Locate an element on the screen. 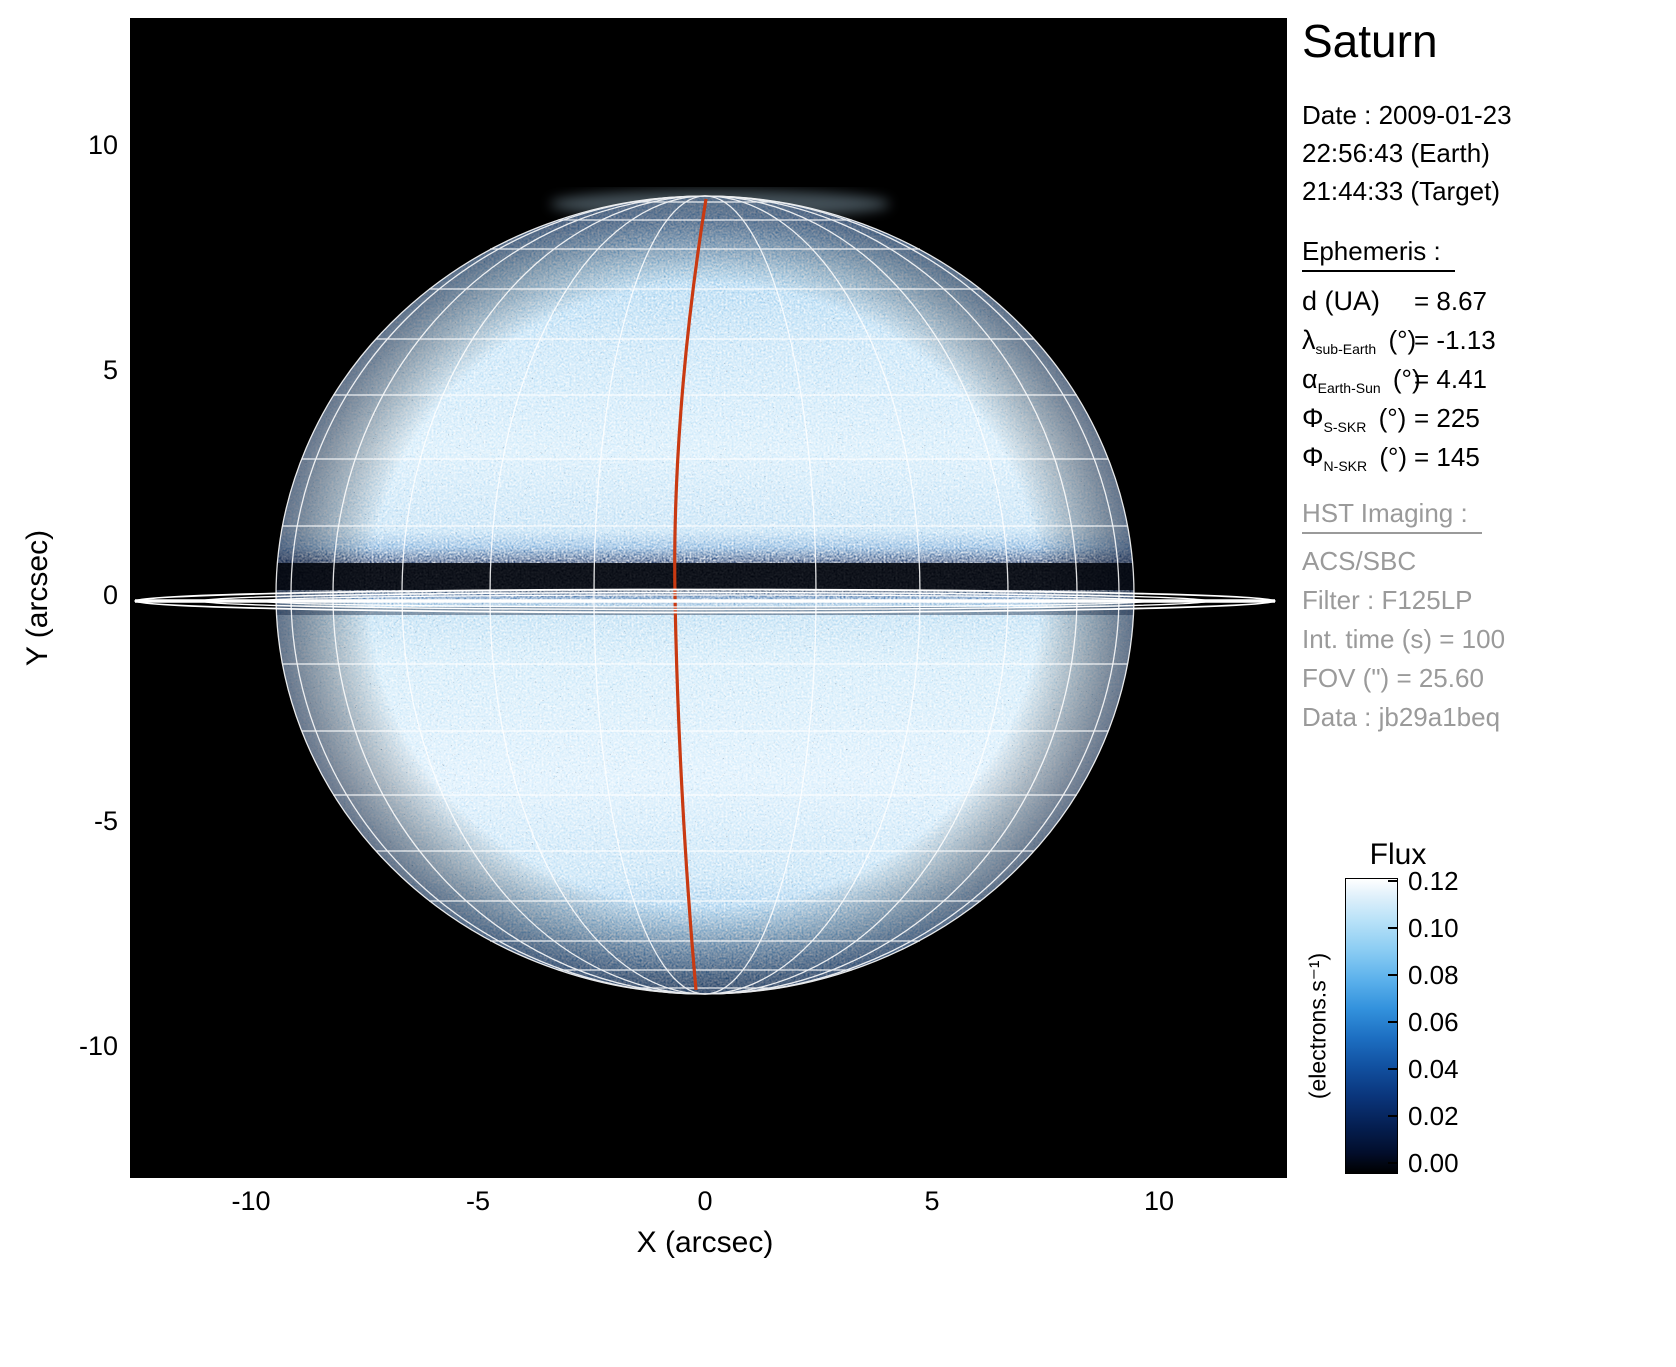  hst-instrument: ACS/SBC is located at coordinates (1359, 561).